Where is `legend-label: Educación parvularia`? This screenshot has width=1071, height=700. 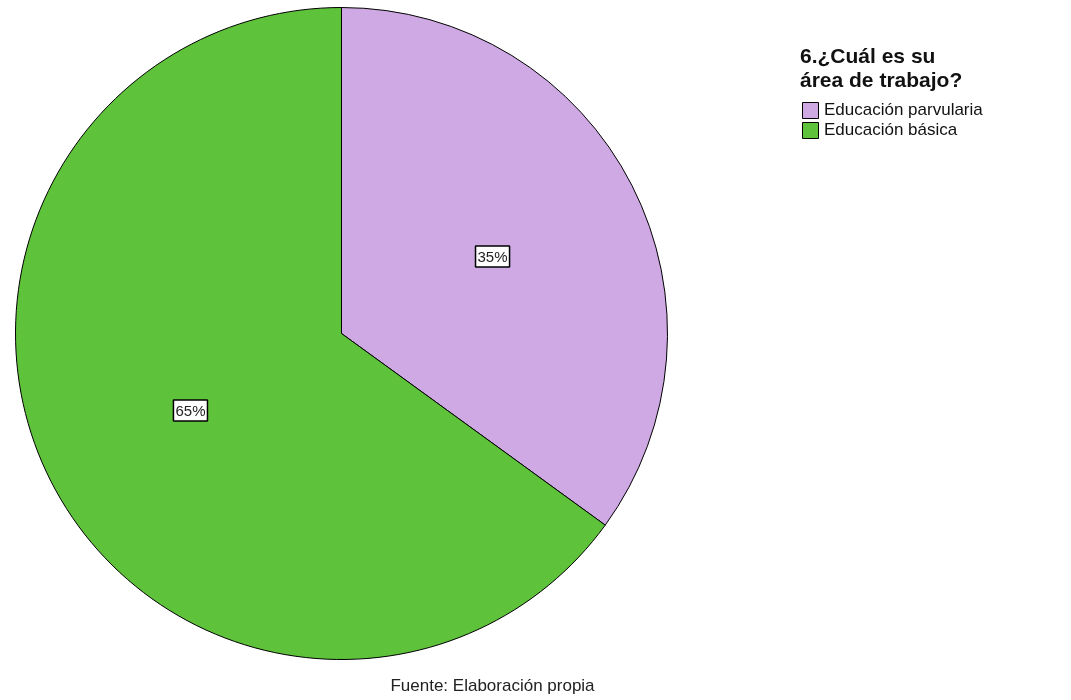 legend-label: Educación parvularia is located at coordinates (903, 110).